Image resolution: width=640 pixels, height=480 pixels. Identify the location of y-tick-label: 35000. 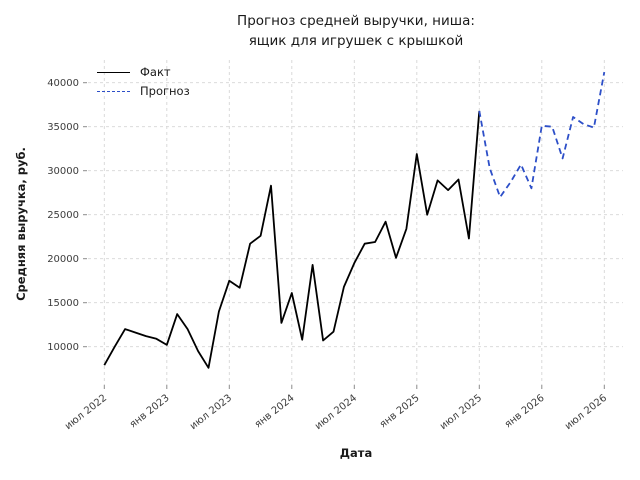
(63, 127).